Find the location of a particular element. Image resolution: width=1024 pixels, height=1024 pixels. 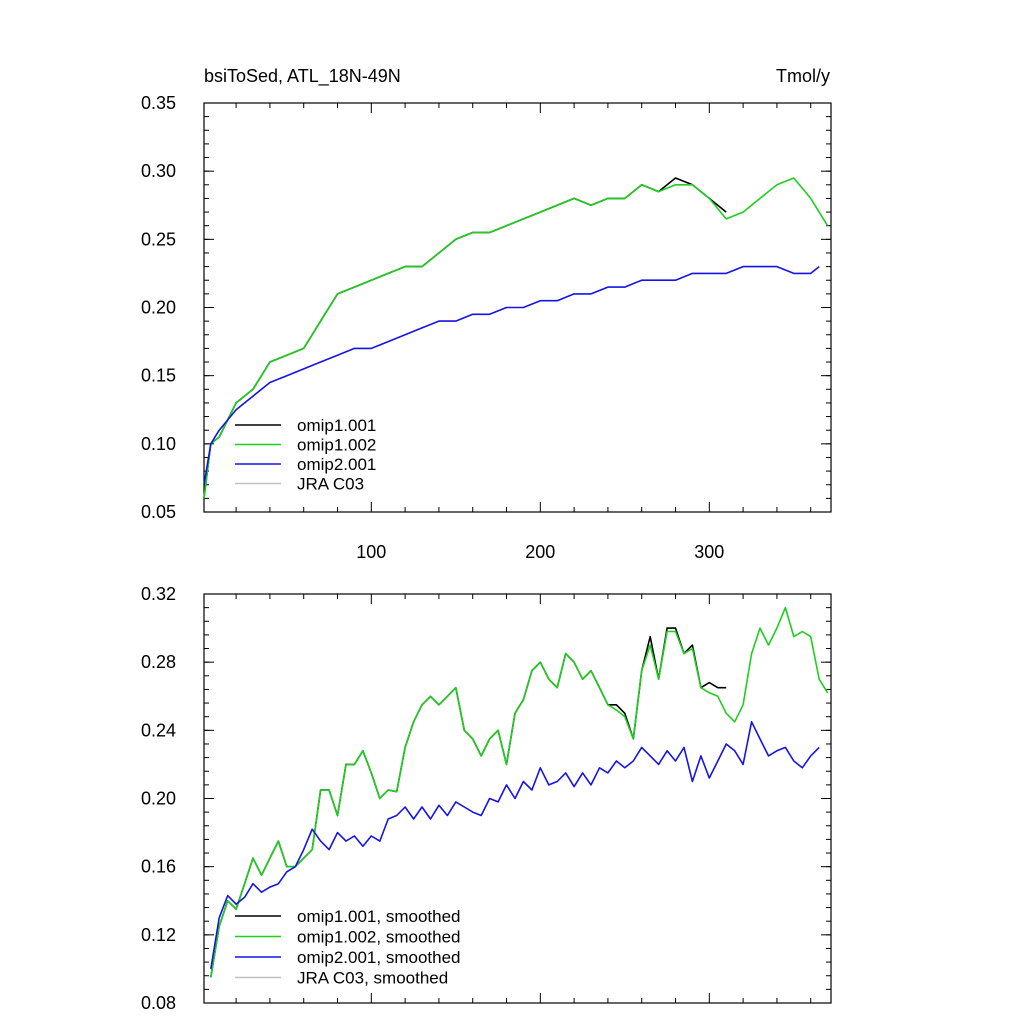

legend-label: JRA C03 is located at coordinates (330, 484).